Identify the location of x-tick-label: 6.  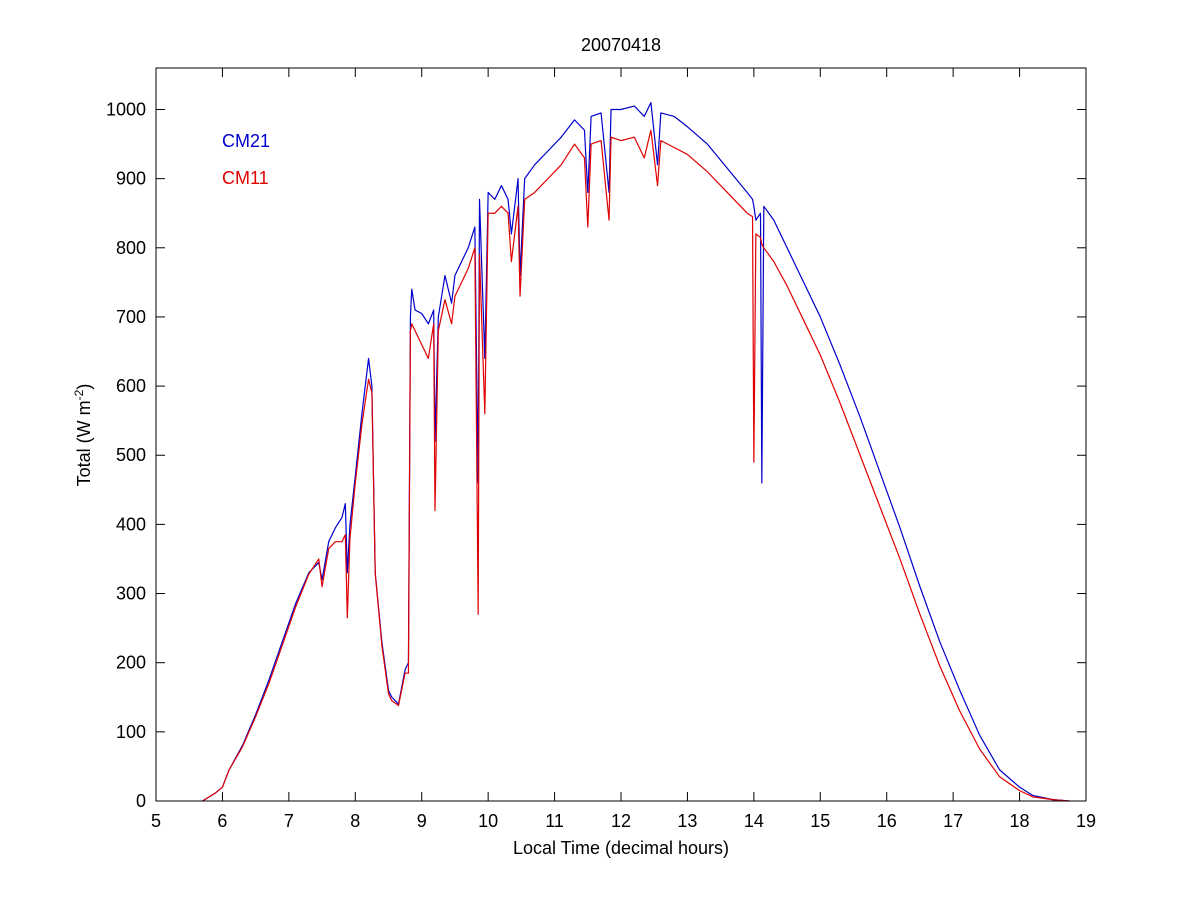
(222, 821).